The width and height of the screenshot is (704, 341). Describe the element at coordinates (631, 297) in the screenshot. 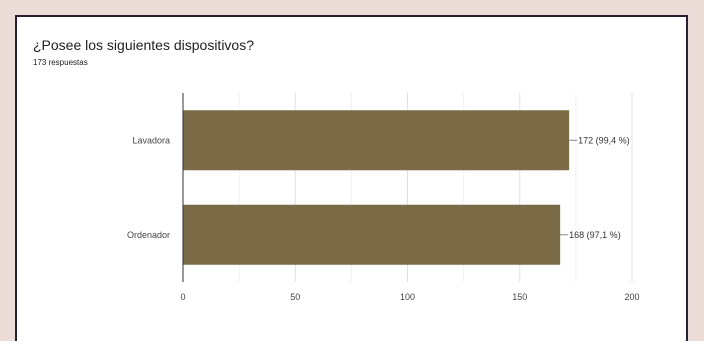

I see `x-tick-label: 200` at that location.